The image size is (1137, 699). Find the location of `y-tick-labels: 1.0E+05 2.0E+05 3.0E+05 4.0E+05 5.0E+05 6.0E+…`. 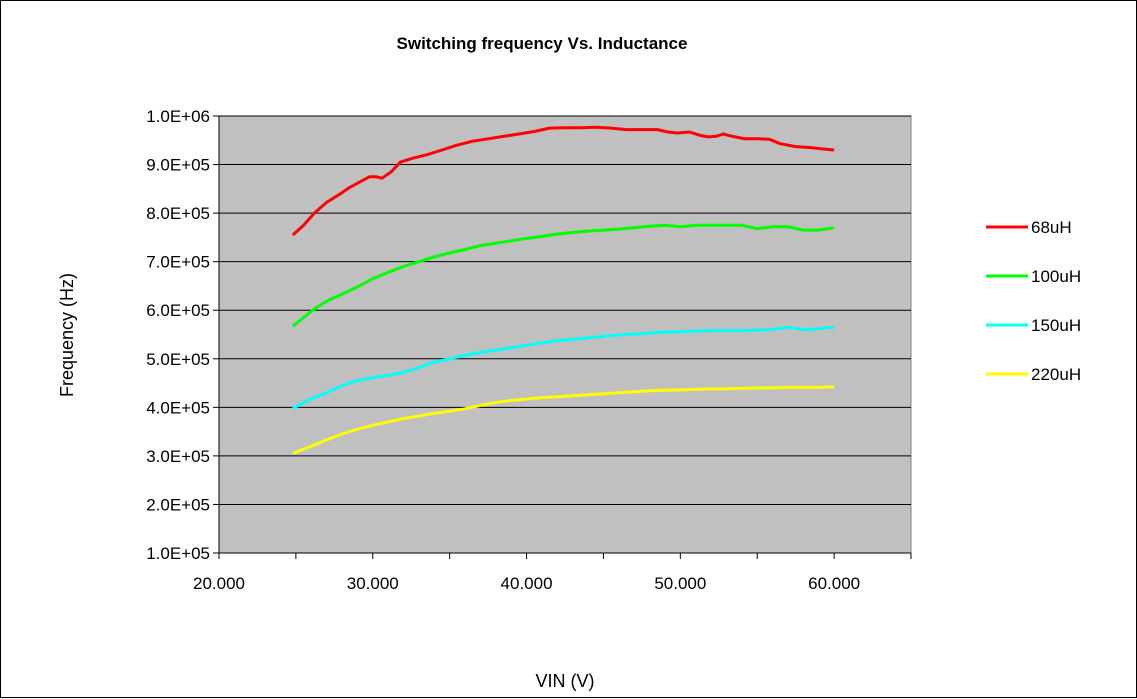

y-tick-labels: 1.0E+05 2.0E+05 3.0E+05 4.0E+05 5.0E+05 6.0E+… is located at coordinates (178, 335).